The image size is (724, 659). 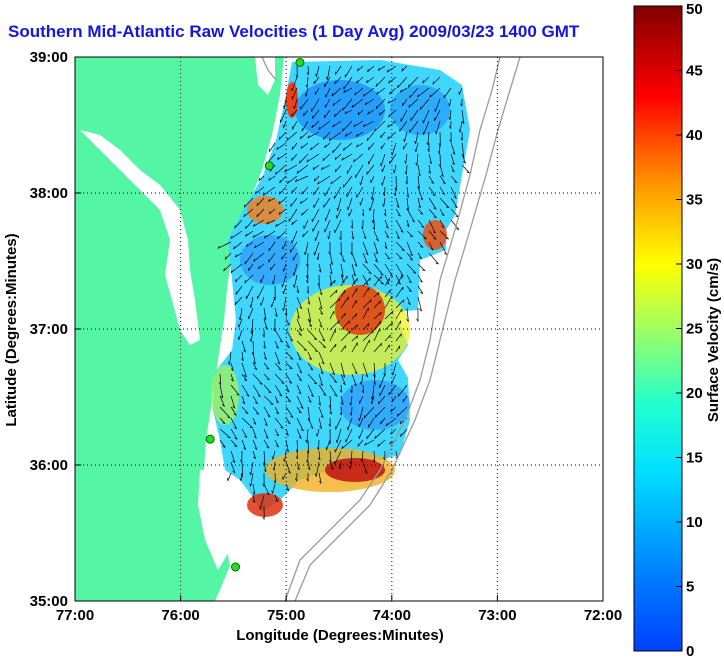 I want to click on y-tick-label: 37:00, so click(x=49, y=329).